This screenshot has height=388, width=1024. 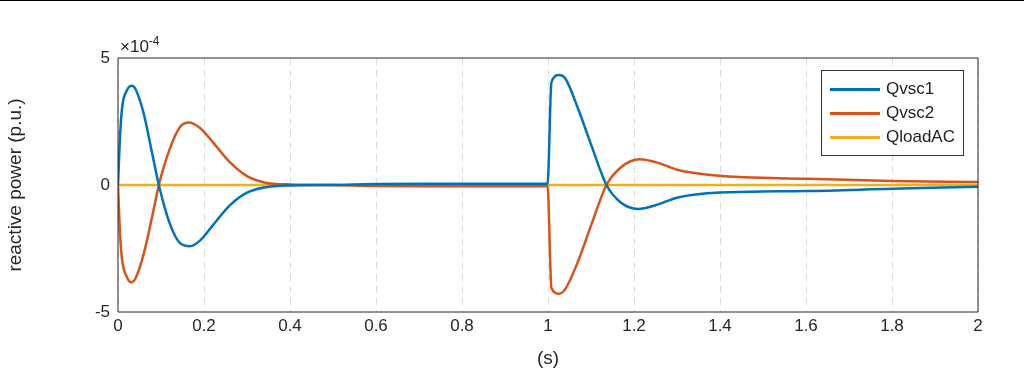 I want to click on legend-label: Qvsc1, so click(x=910, y=89).